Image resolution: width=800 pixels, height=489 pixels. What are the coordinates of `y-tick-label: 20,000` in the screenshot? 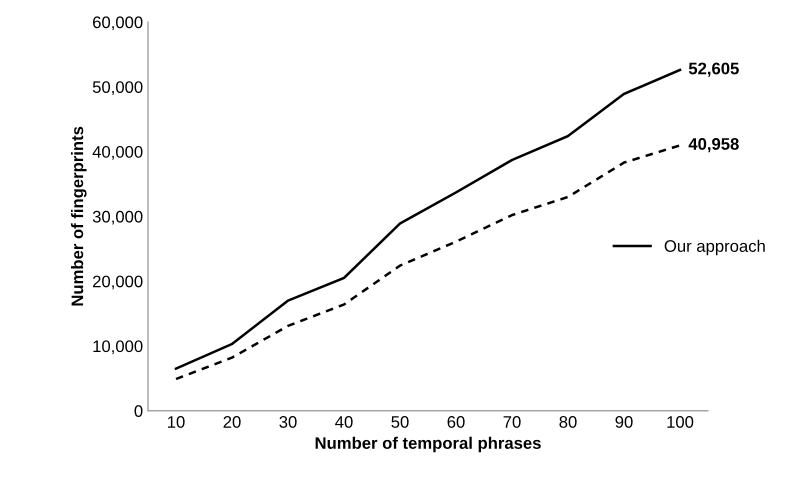 It's located at (117, 283).